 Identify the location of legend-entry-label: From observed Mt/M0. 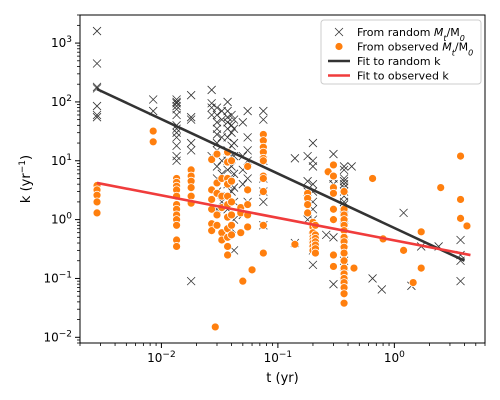
(415, 49).